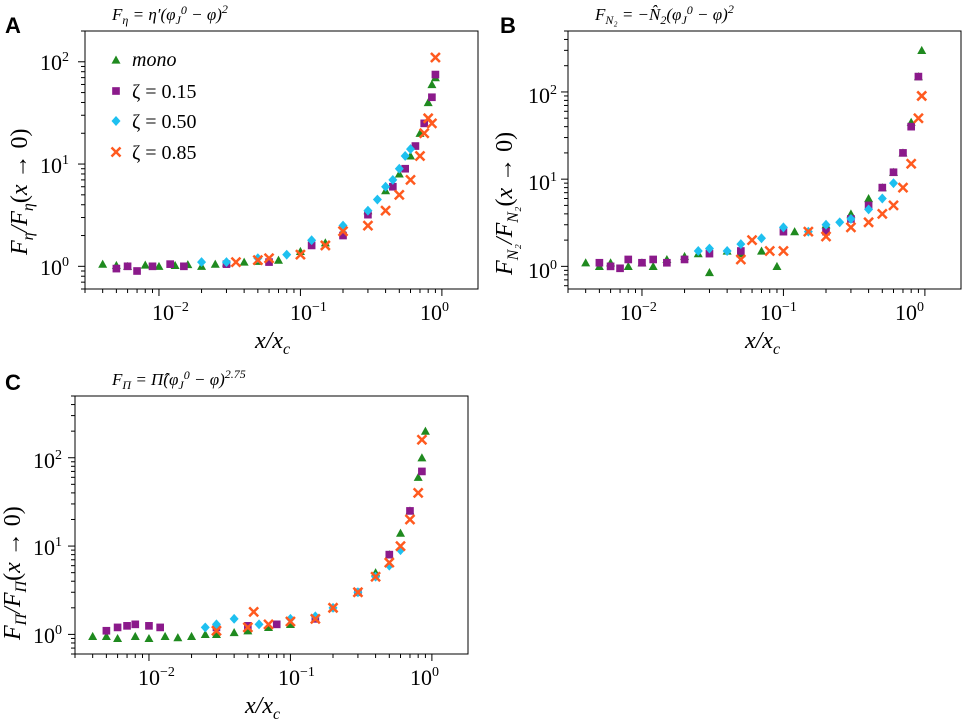  I want to click on panel-letter-a: A, so click(13, 25).